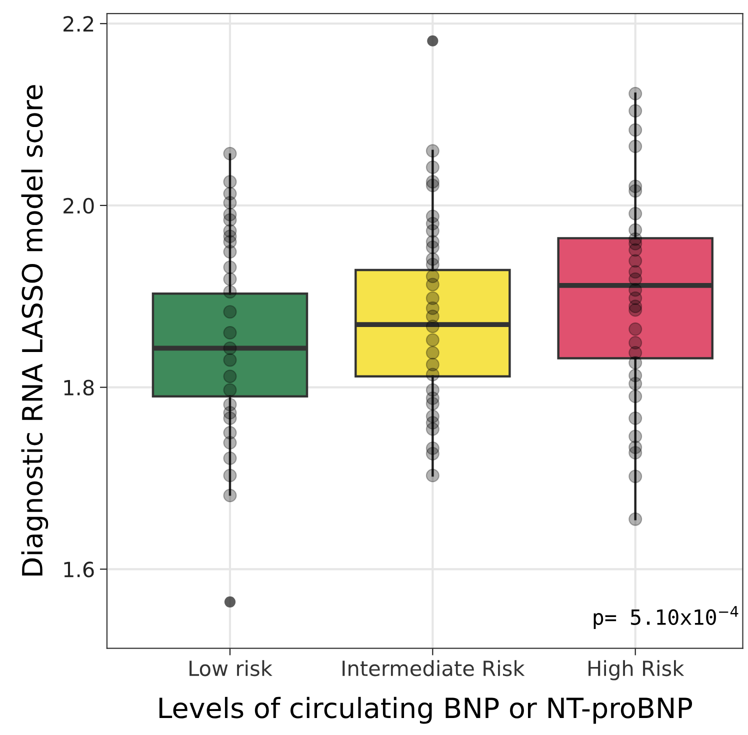  Describe the element at coordinates (425, 710) in the screenshot. I see `x-axis-title: Levels of circulating BNP or NT-proBNP` at that location.